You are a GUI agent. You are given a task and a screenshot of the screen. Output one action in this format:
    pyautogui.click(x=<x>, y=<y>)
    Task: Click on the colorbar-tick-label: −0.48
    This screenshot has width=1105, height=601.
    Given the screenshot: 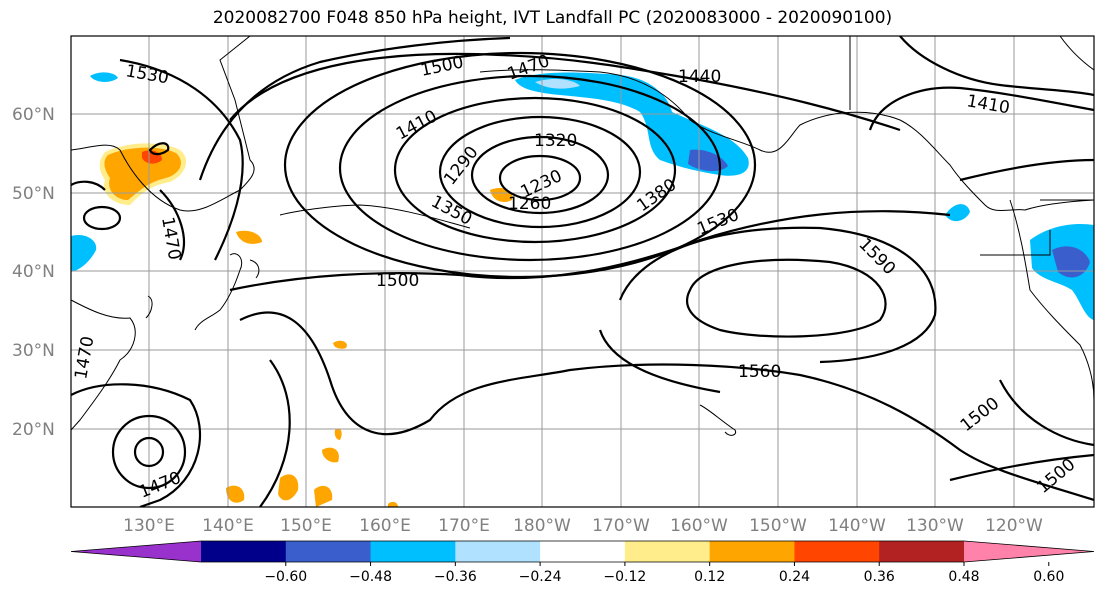 What is the action you would take?
    pyautogui.click(x=370, y=577)
    